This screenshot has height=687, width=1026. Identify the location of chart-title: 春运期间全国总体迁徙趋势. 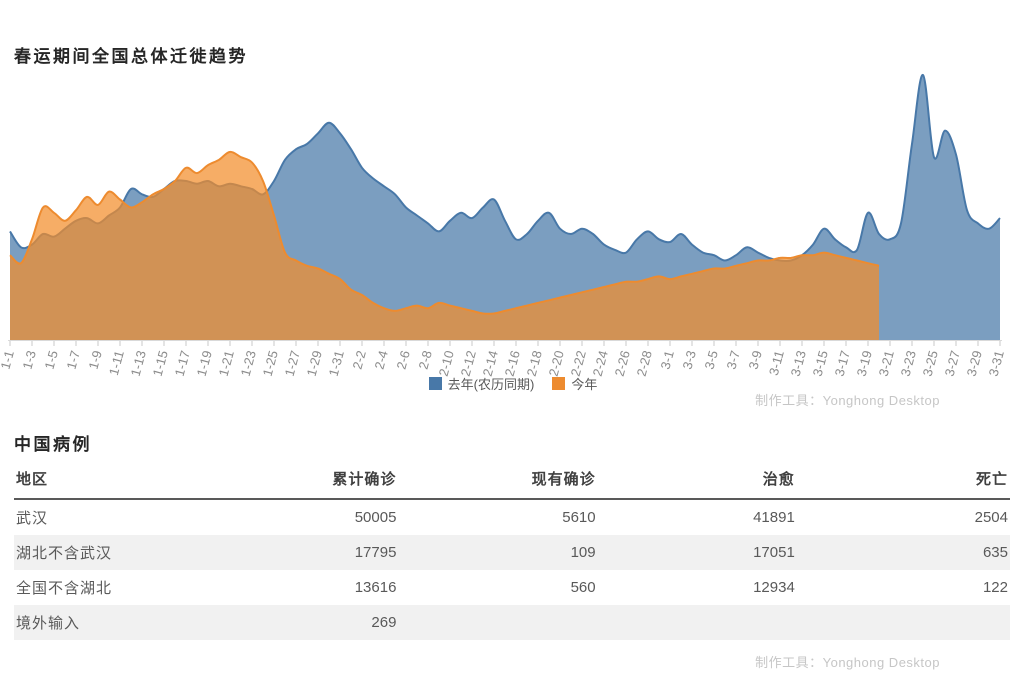
(131, 56).